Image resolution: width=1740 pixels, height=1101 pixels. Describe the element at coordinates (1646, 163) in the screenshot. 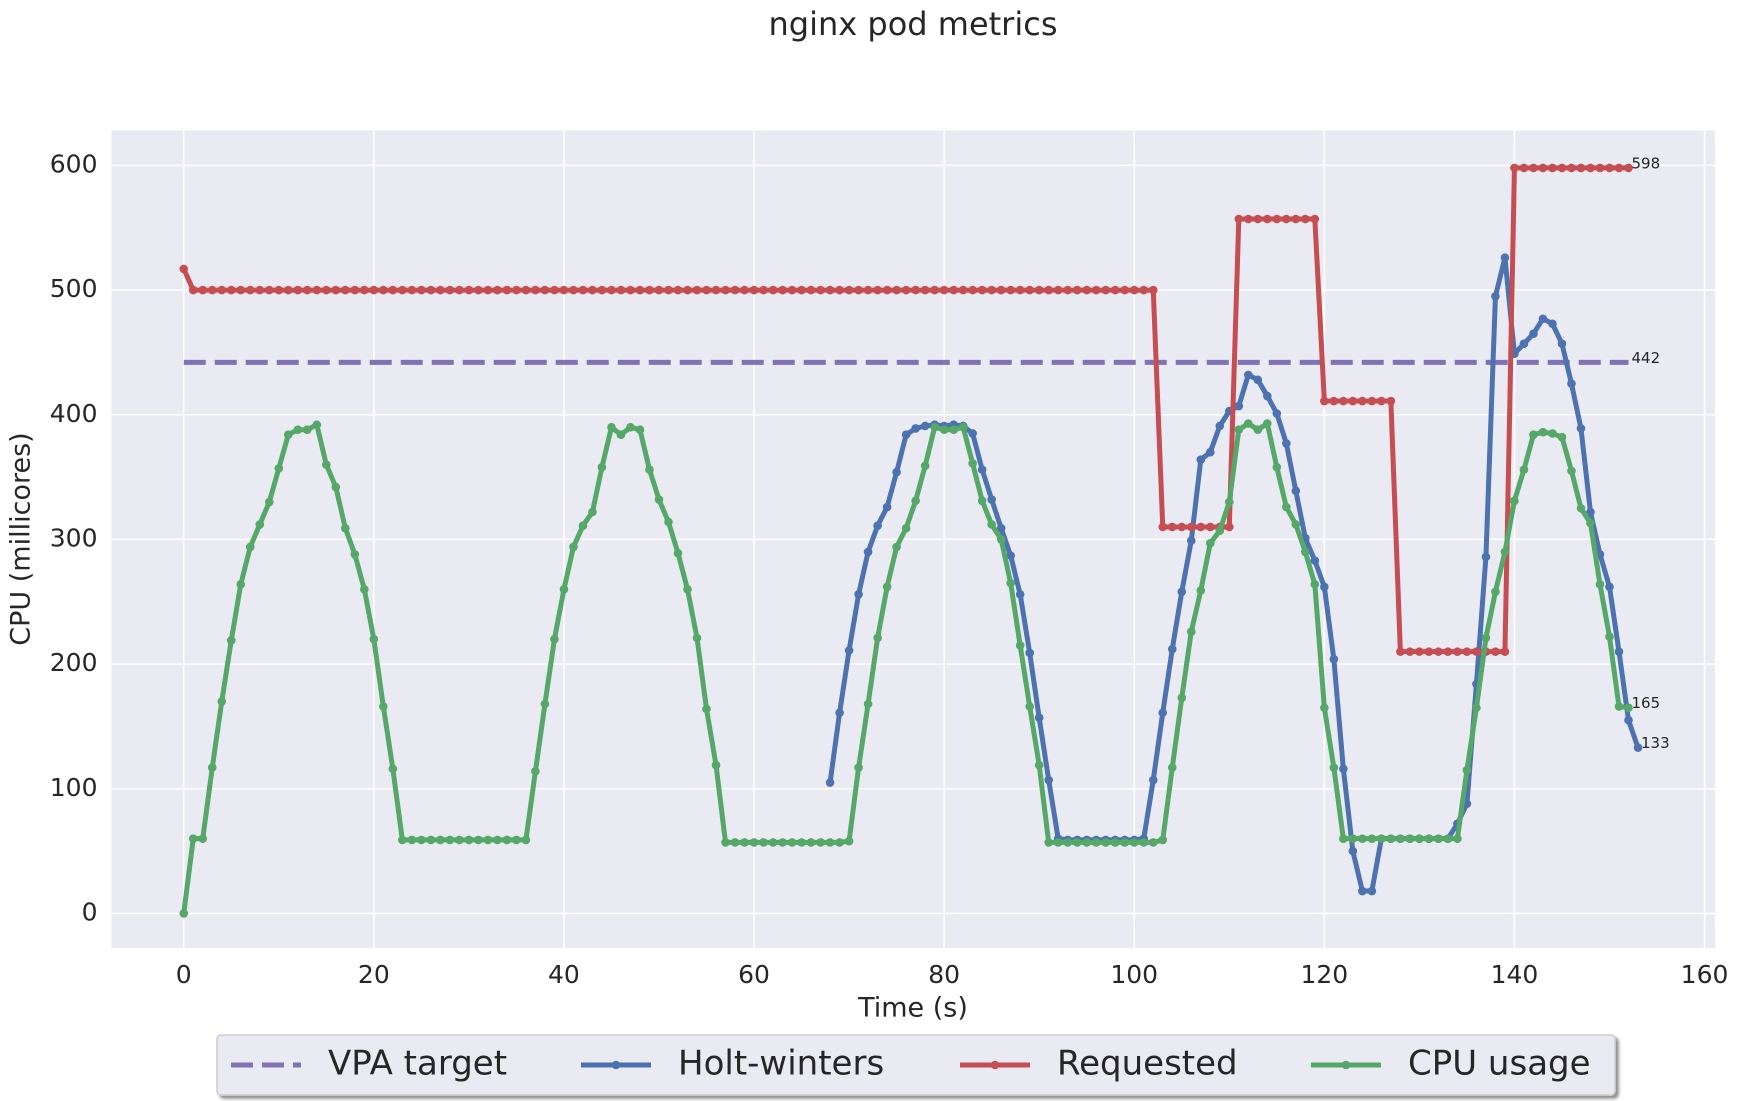

I see `annotation: 598` at that location.